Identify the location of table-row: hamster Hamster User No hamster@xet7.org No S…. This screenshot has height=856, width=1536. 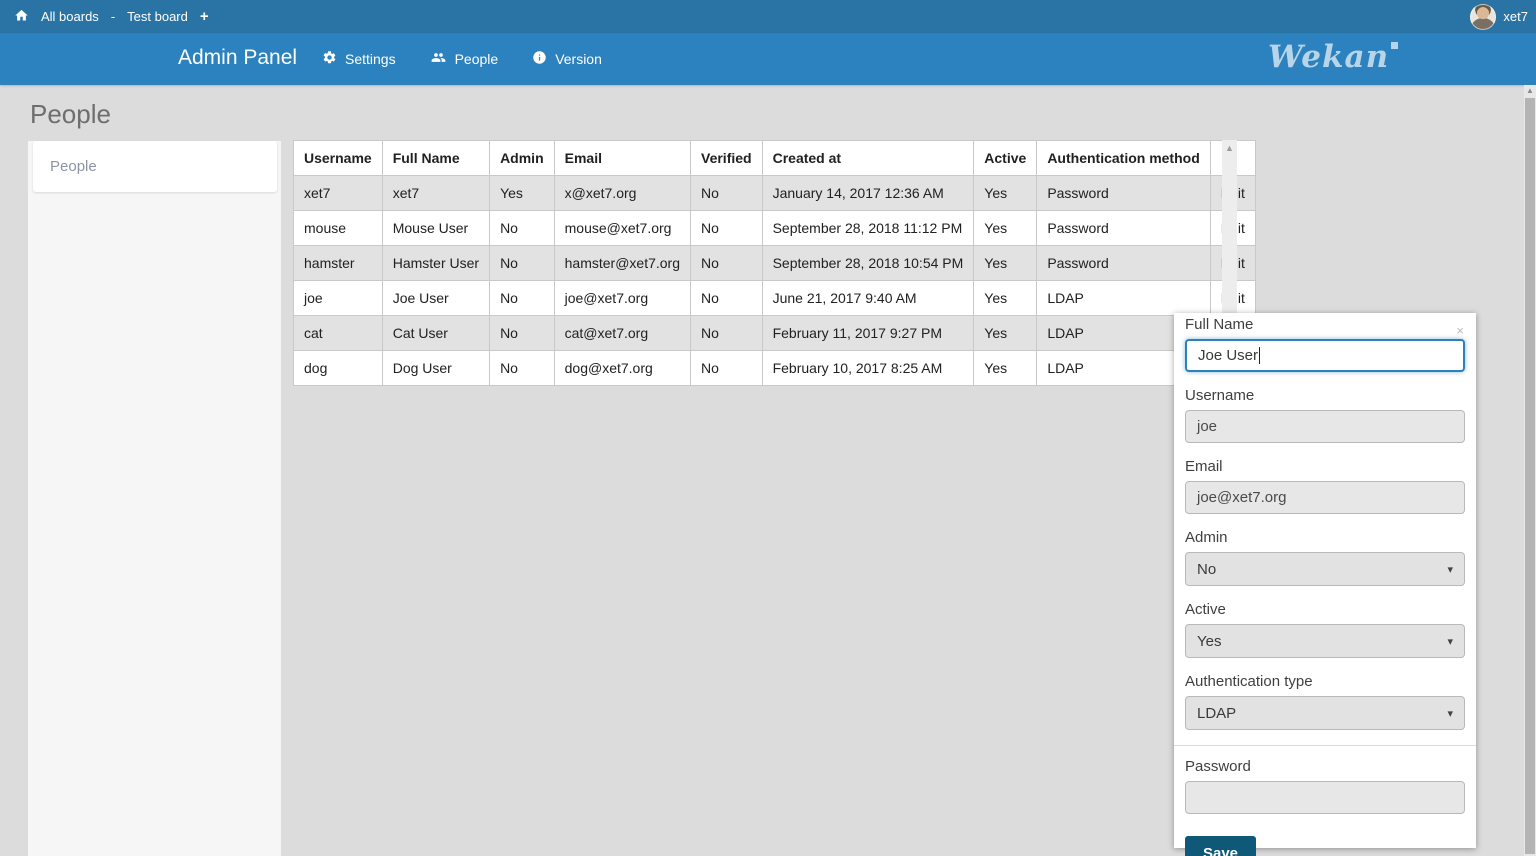
(774, 263).